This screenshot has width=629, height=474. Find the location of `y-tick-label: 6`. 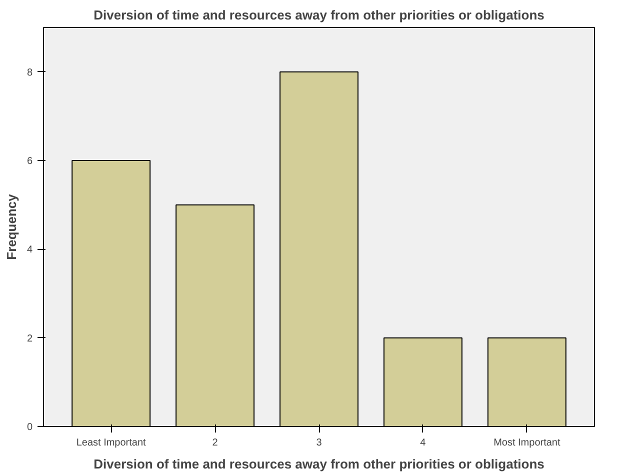

y-tick-label: 6 is located at coordinates (29, 161).